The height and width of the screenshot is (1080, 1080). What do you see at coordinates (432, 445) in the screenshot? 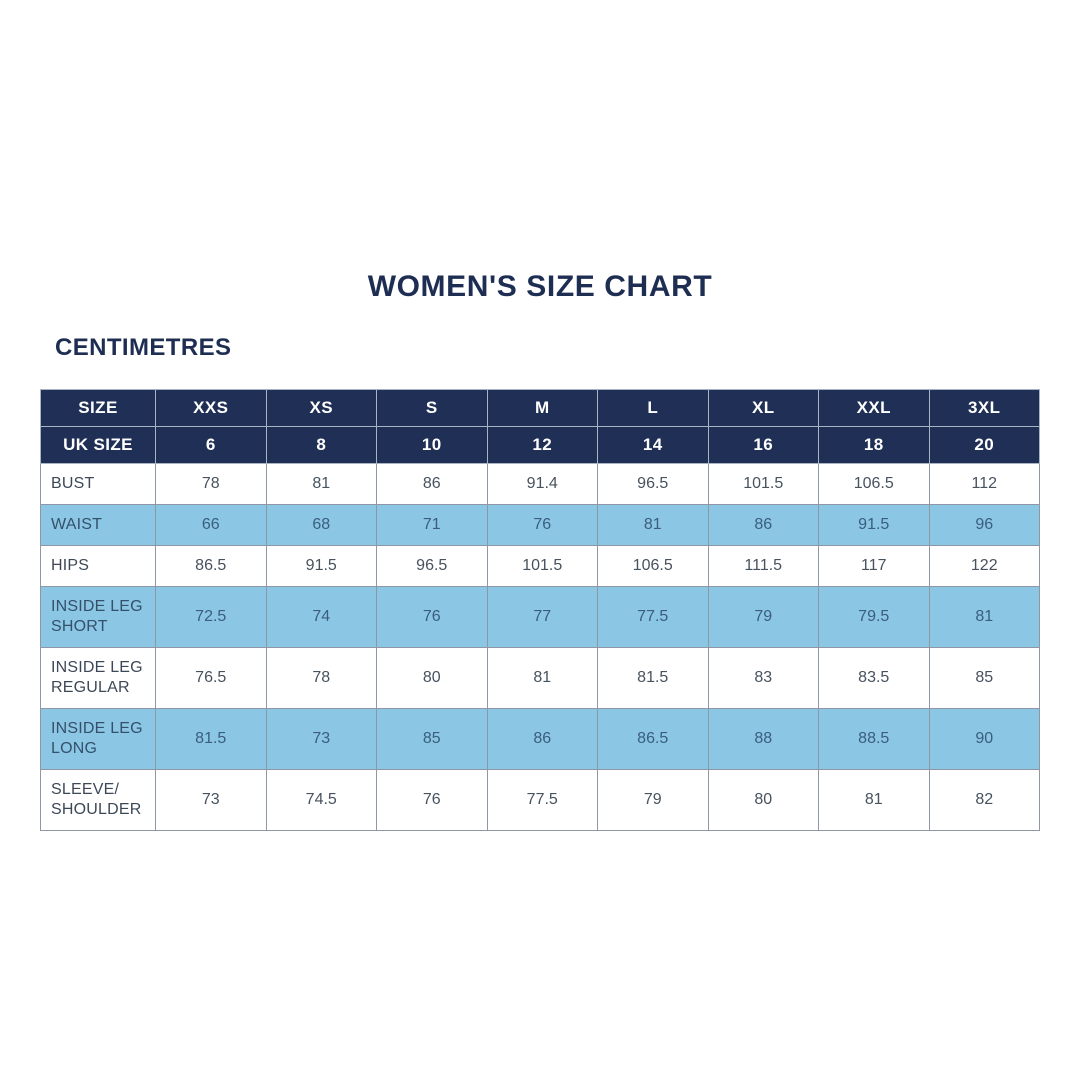
I see `header-size-cell: 10` at bounding box center [432, 445].